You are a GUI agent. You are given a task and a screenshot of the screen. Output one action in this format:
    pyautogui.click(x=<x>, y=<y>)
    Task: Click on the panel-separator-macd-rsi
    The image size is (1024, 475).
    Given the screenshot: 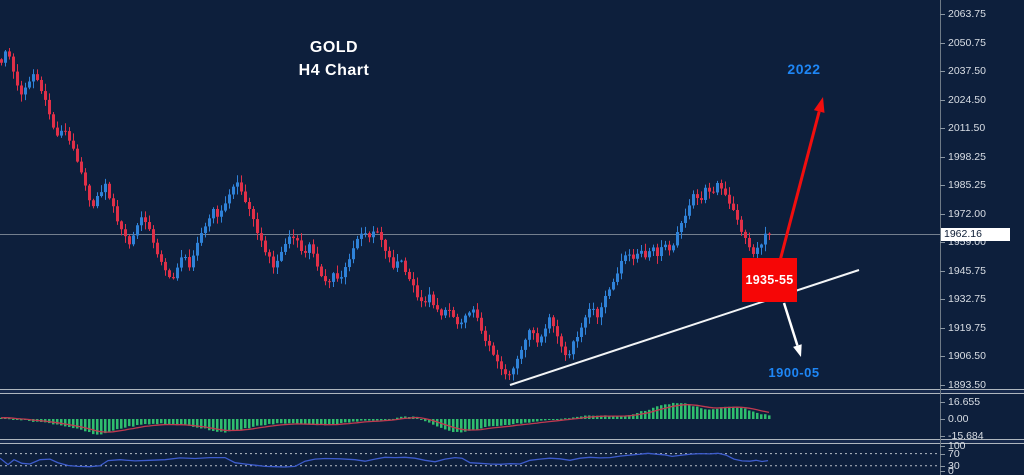 What is the action you would take?
    pyautogui.click(x=512, y=441)
    